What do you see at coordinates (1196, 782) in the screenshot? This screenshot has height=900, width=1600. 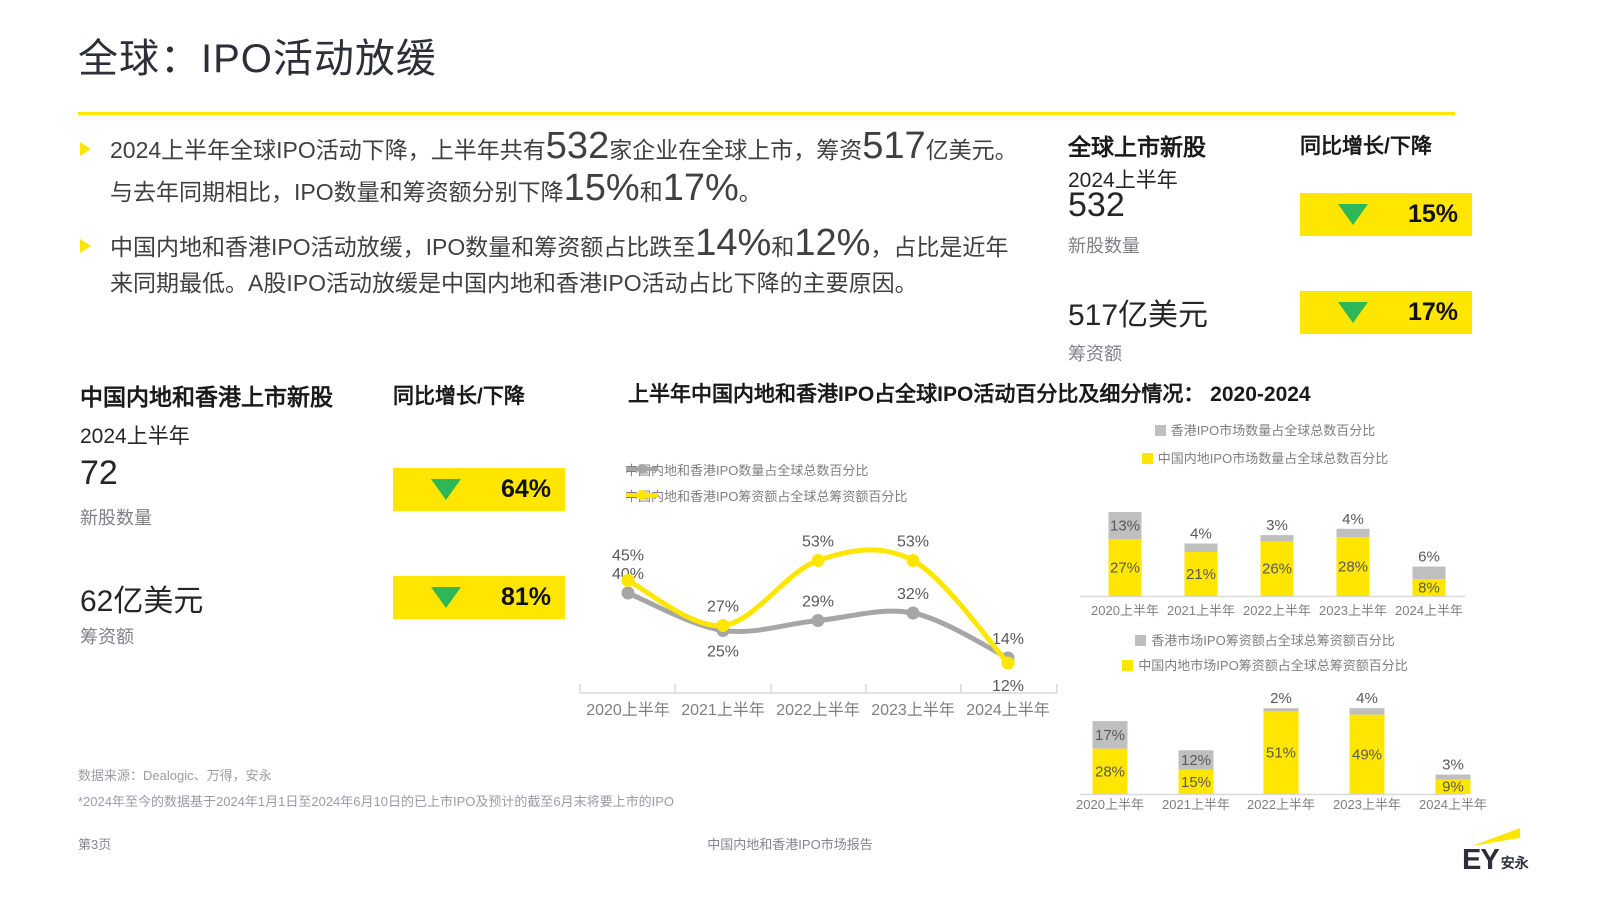 I see `svg-text: 15%` at bounding box center [1196, 782].